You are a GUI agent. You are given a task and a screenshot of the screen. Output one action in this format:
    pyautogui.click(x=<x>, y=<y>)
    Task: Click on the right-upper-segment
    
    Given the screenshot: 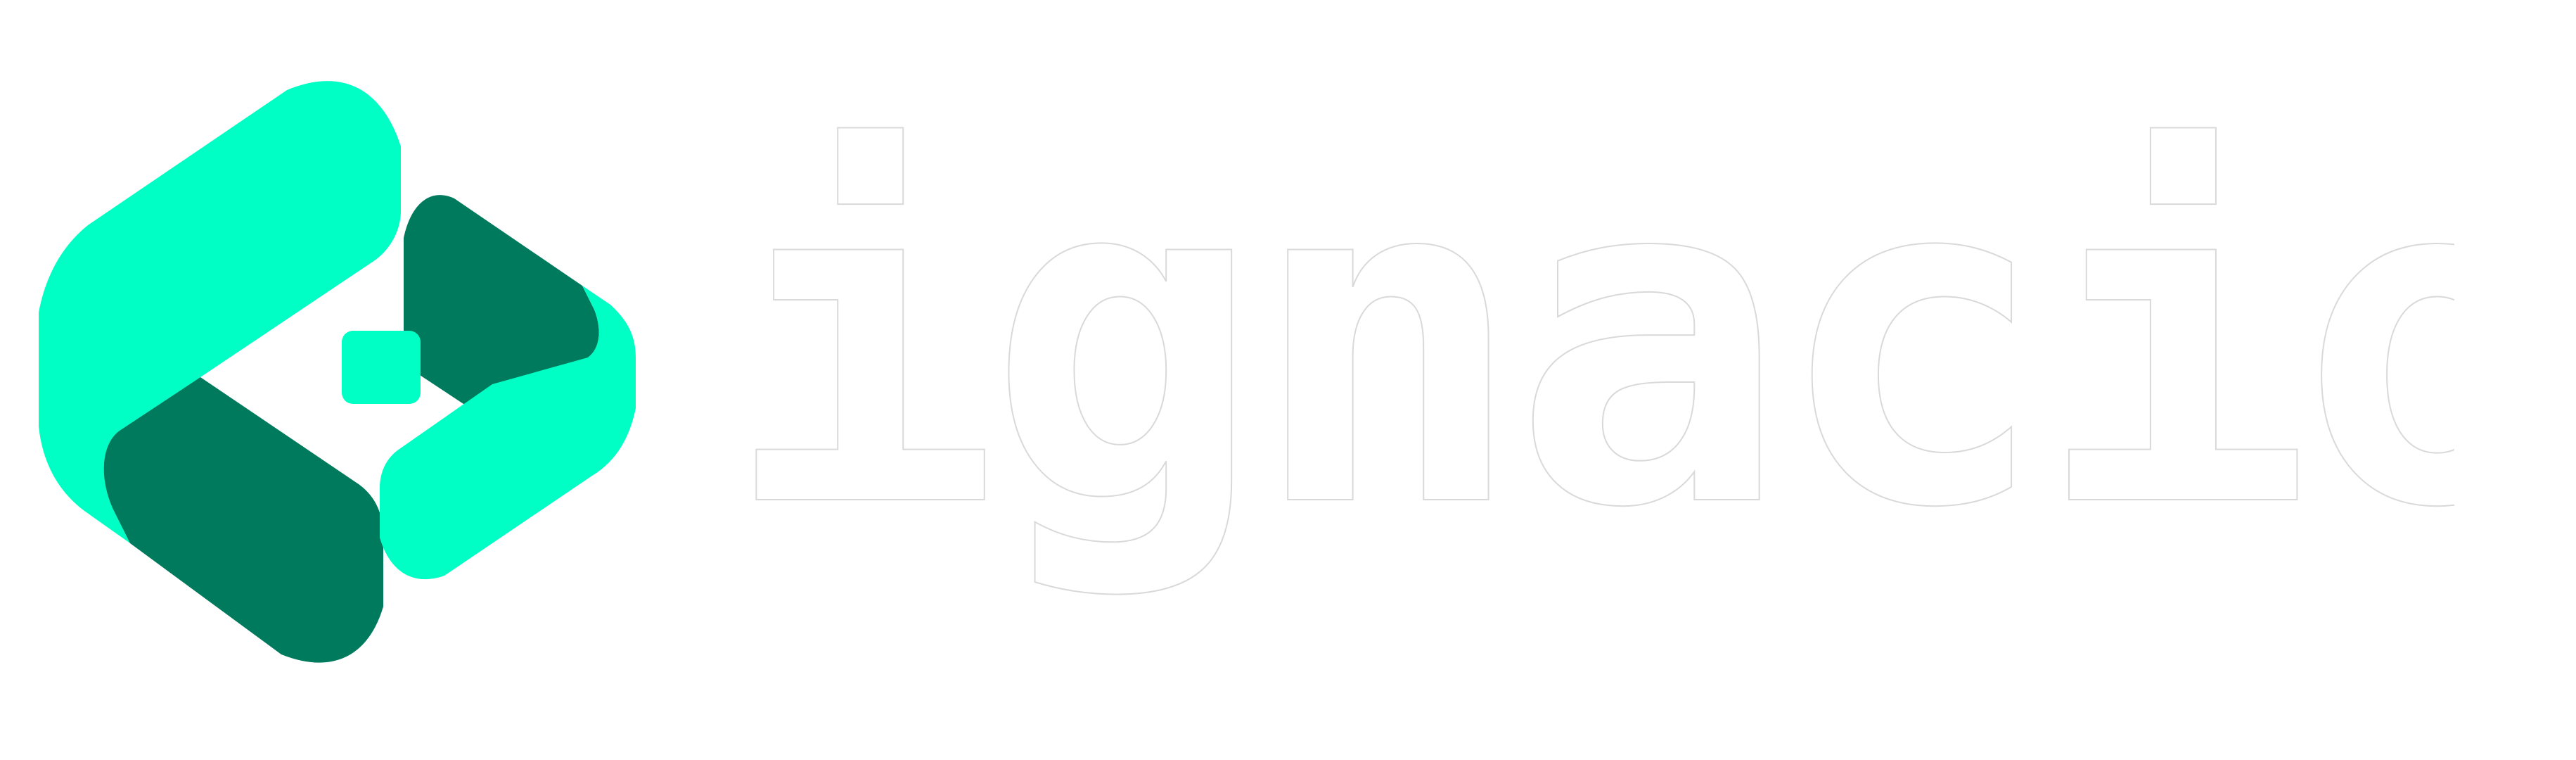 What is the action you would take?
    pyautogui.click(x=501, y=309)
    